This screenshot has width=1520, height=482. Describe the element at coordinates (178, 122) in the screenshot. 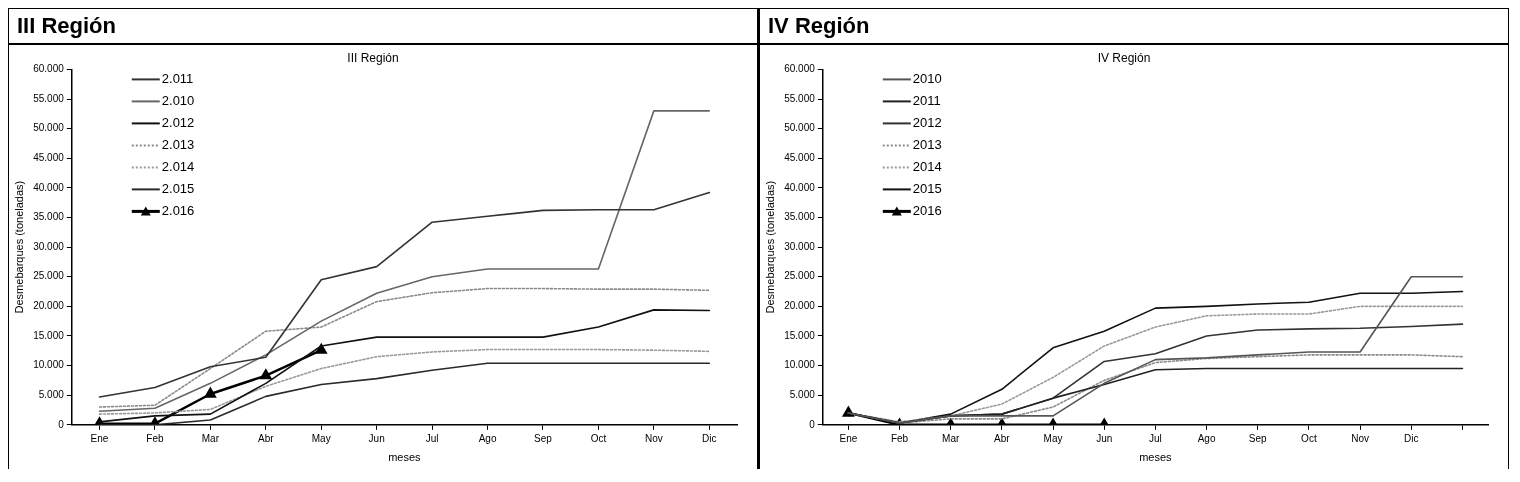

I see `legend-label: 2.012` at that location.